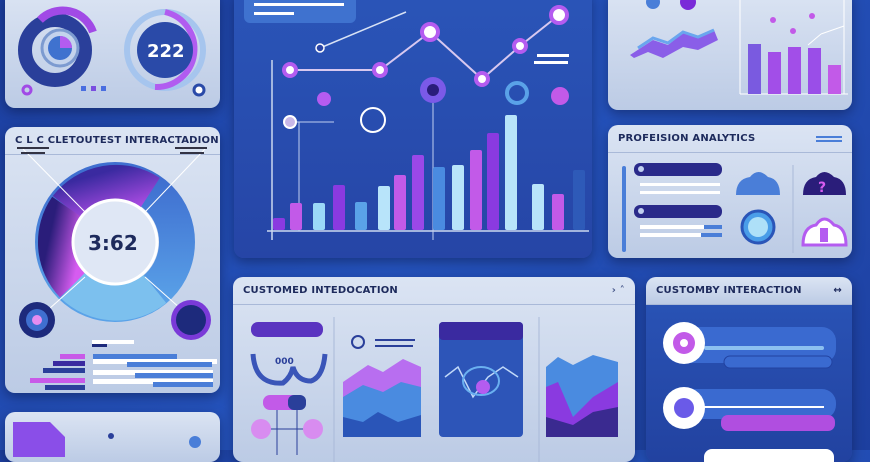 The height and width of the screenshot is (462, 870). Describe the element at coordinates (829, 138) in the screenshot. I see `menu-icon` at that location.